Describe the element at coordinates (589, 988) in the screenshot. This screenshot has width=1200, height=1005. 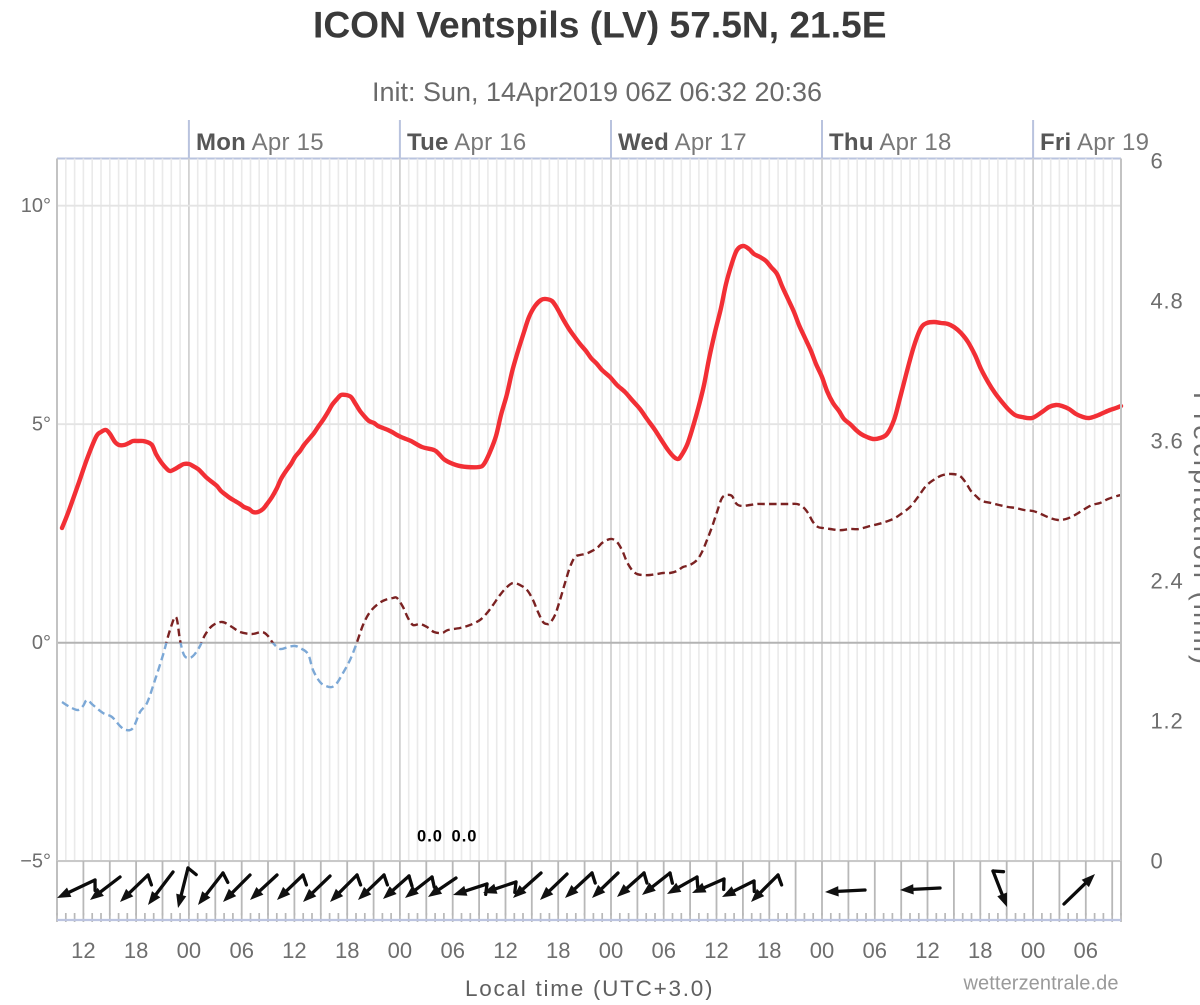
I see `svg-text: Local time (UTC+3.0)` at that location.